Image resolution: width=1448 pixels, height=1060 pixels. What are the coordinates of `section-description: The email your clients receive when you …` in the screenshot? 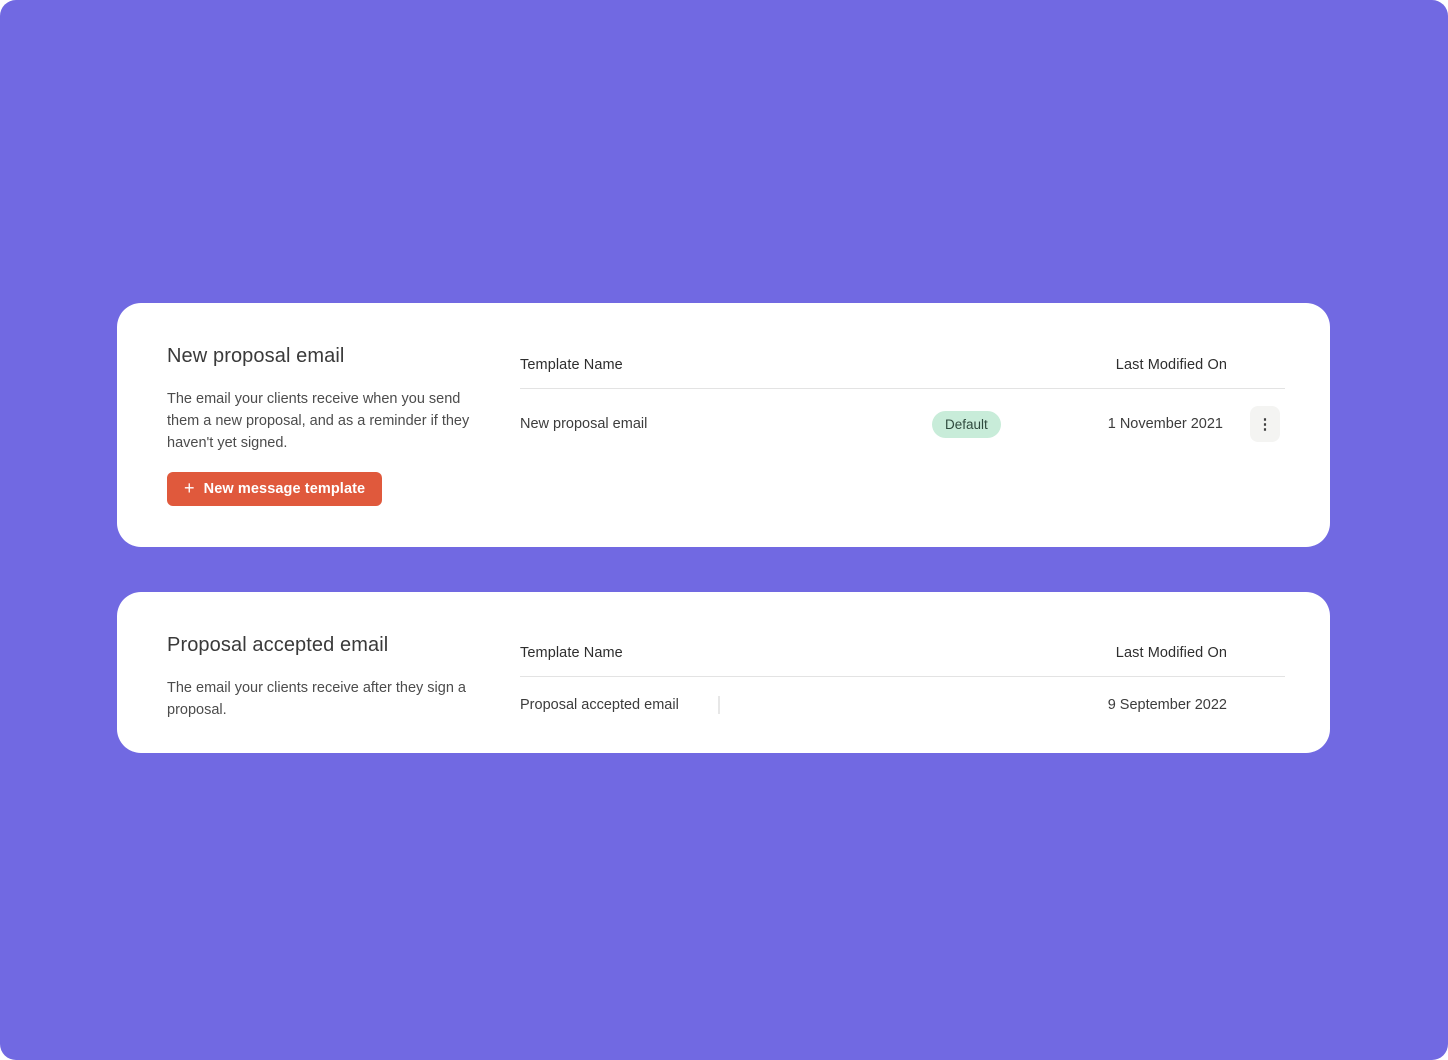 It's located at (318, 421).